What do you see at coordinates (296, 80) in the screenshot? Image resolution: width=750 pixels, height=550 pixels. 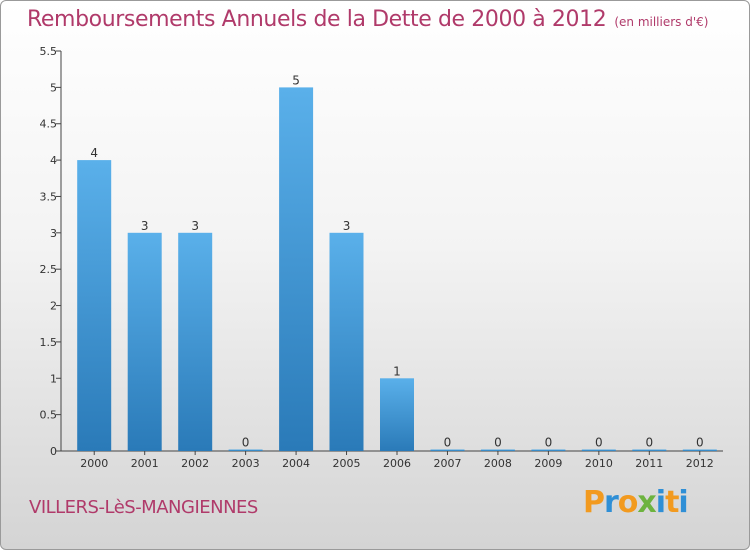 I see `data-label: 5` at bounding box center [296, 80].